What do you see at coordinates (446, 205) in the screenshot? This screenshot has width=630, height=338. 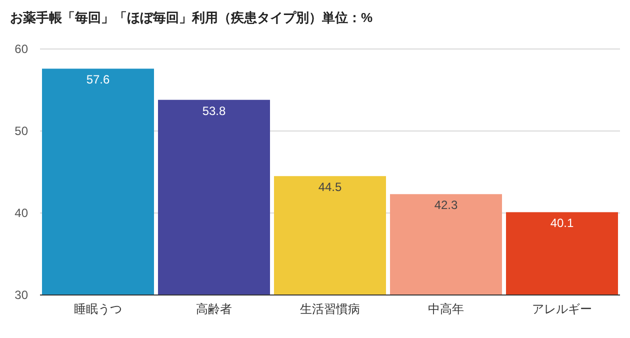 I see `data-label: 42.3` at bounding box center [446, 205].